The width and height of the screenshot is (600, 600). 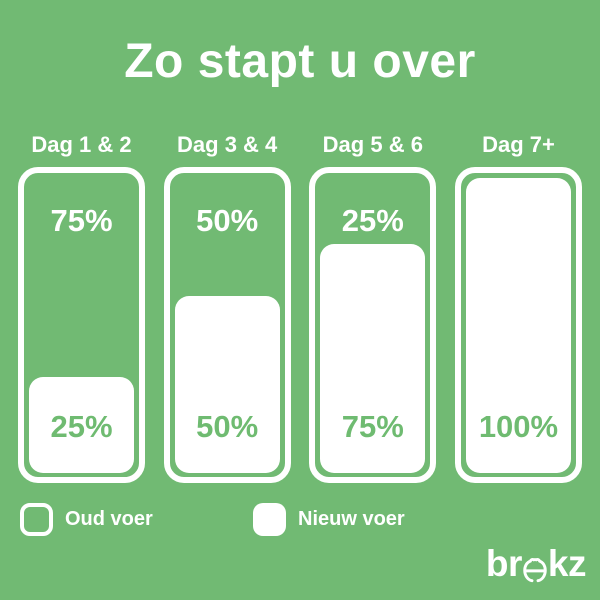 I want to click on nieuw-voer-swatch-icon, so click(x=269, y=519).